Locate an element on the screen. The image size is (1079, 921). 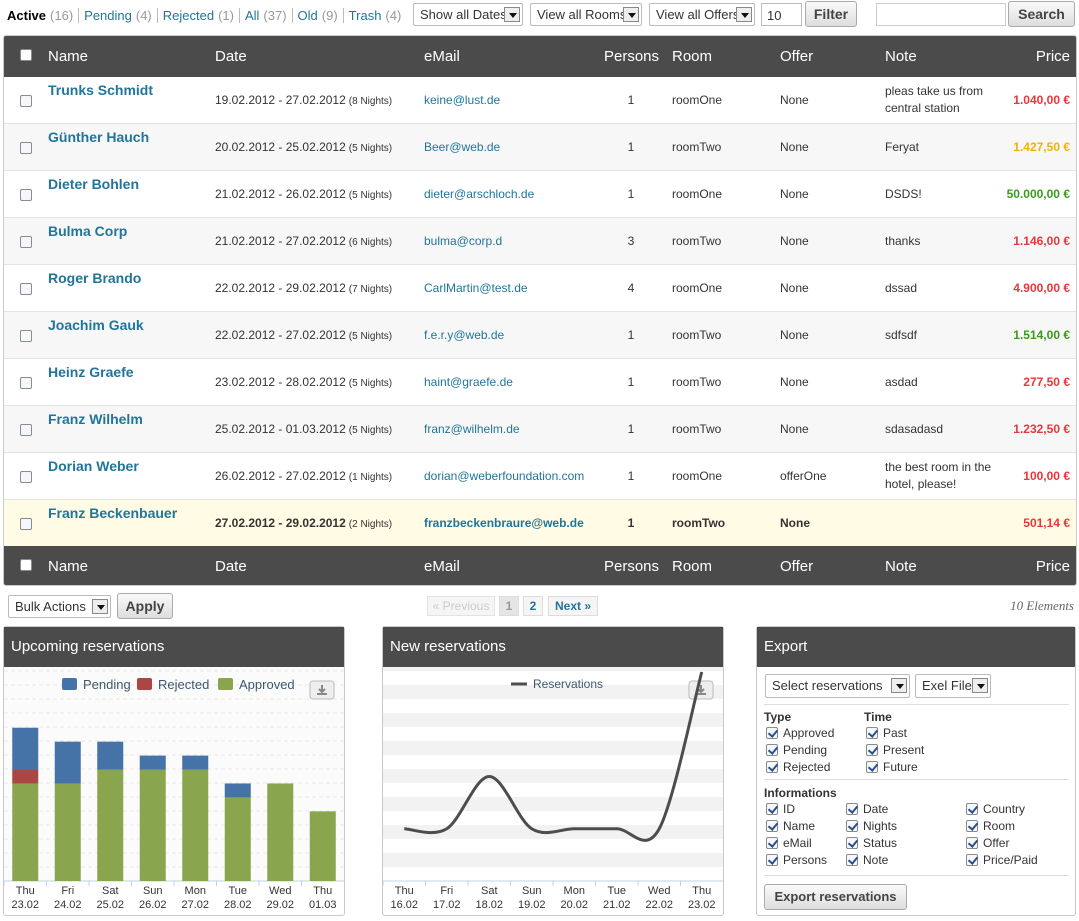
x-tick-label: Thu 23.02 is located at coordinates (25, 898).